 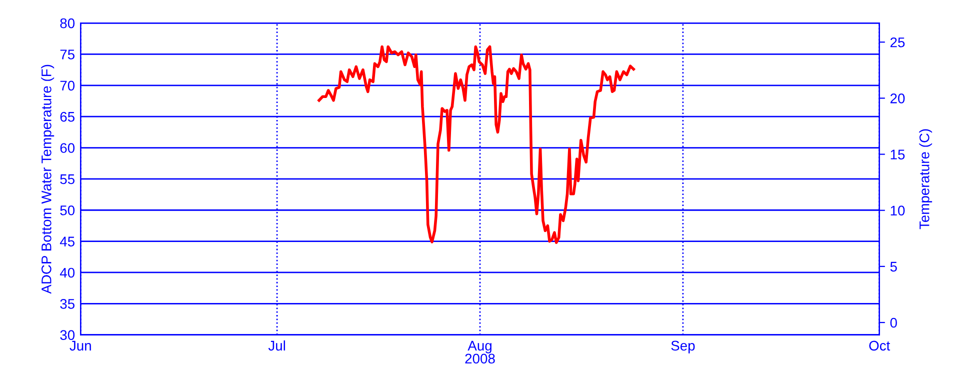 What do you see at coordinates (67, 85) in the screenshot?
I see `y-tick-label: 70` at bounding box center [67, 85].